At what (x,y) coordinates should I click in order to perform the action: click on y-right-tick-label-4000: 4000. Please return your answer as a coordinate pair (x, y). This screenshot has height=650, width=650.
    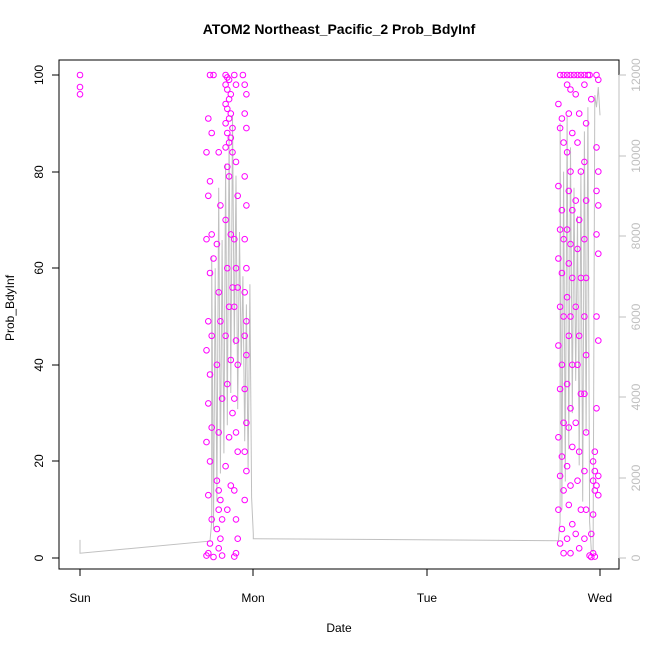
    Looking at the image, I should click on (636, 396).